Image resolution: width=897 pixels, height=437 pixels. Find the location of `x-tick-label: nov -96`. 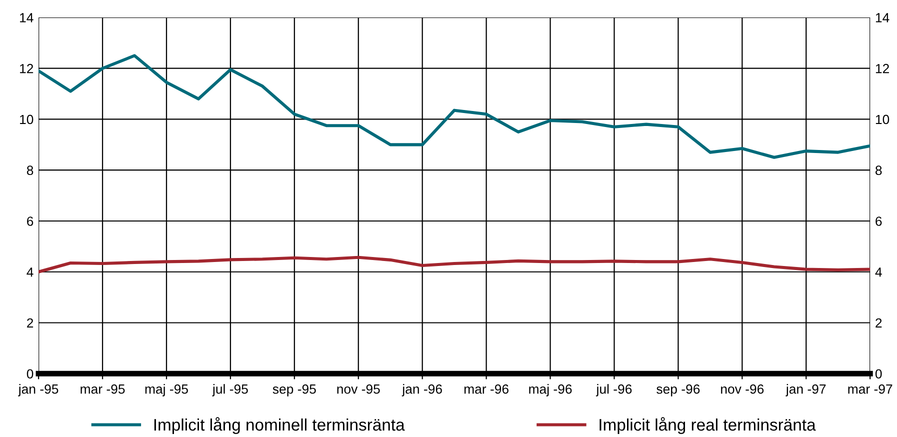

x-tick-label: nov -96 is located at coordinates (742, 389).